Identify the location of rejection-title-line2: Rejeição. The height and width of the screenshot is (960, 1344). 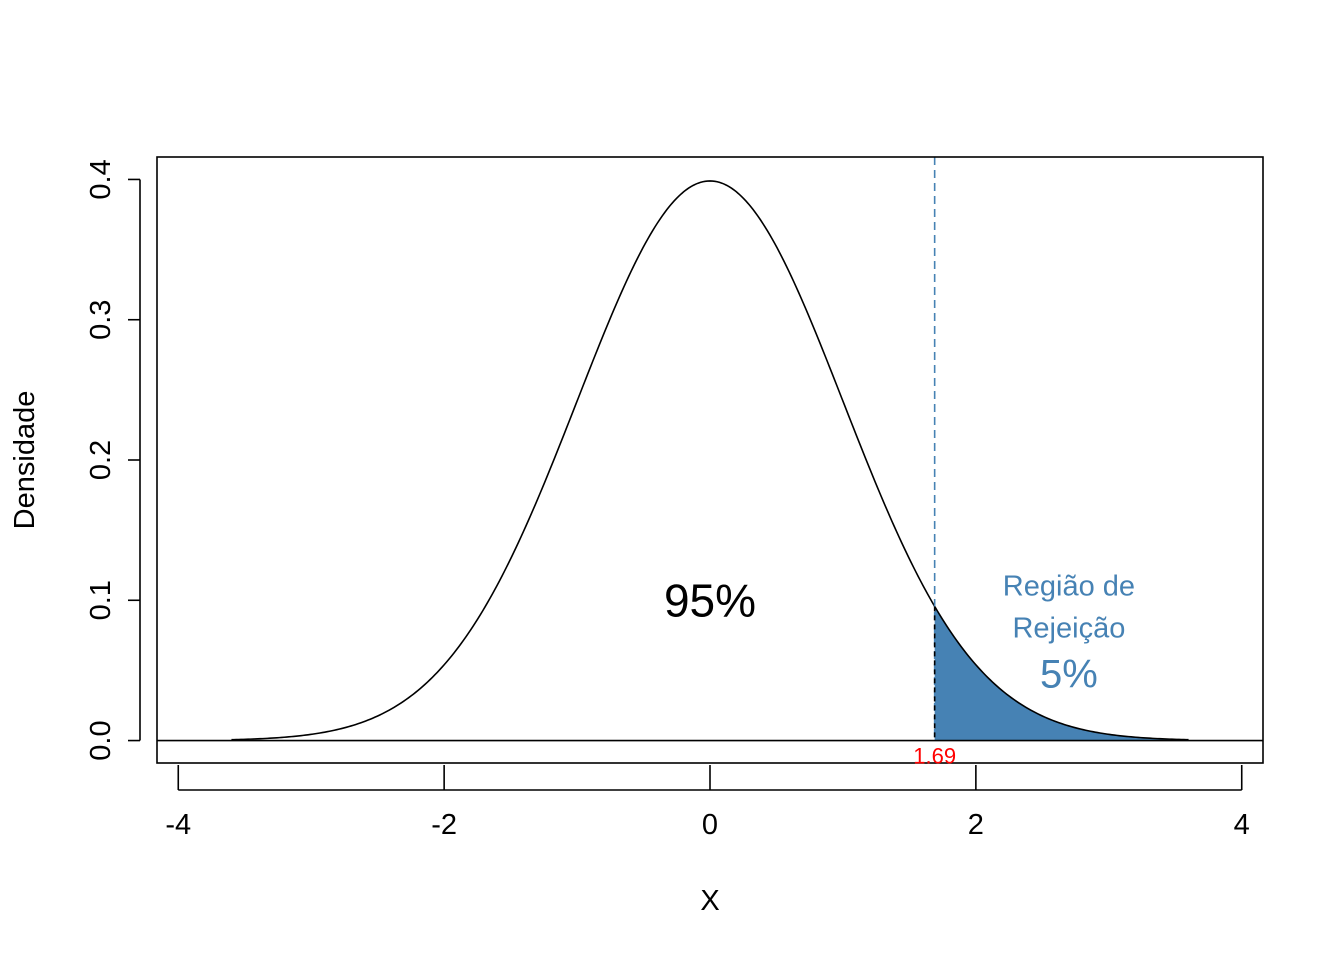
(1068, 628).